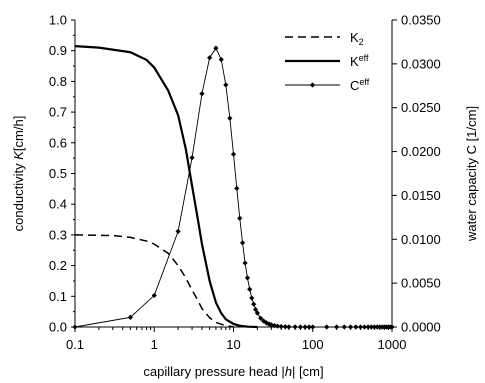 The width and height of the screenshot is (485, 383). What do you see at coordinates (354, 85) in the screenshot?
I see `legend-label-base: C` at bounding box center [354, 85].